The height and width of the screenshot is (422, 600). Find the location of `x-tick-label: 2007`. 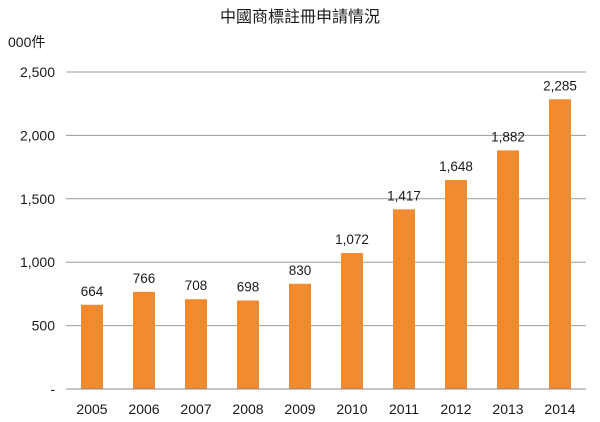

x-tick-label: 2007 is located at coordinates (195, 409).